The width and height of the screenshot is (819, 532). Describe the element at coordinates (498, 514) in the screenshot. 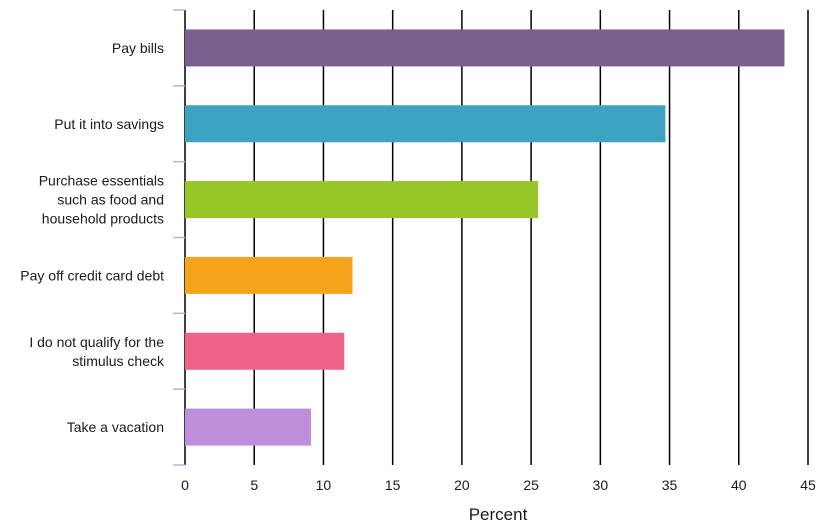

I see `x-axis-title: Percent` at that location.